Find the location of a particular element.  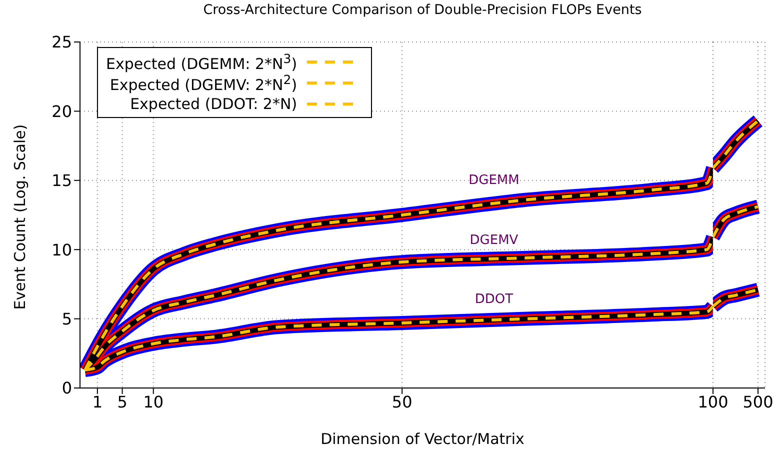

y-tick-label: 20 is located at coordinates (62, 111).